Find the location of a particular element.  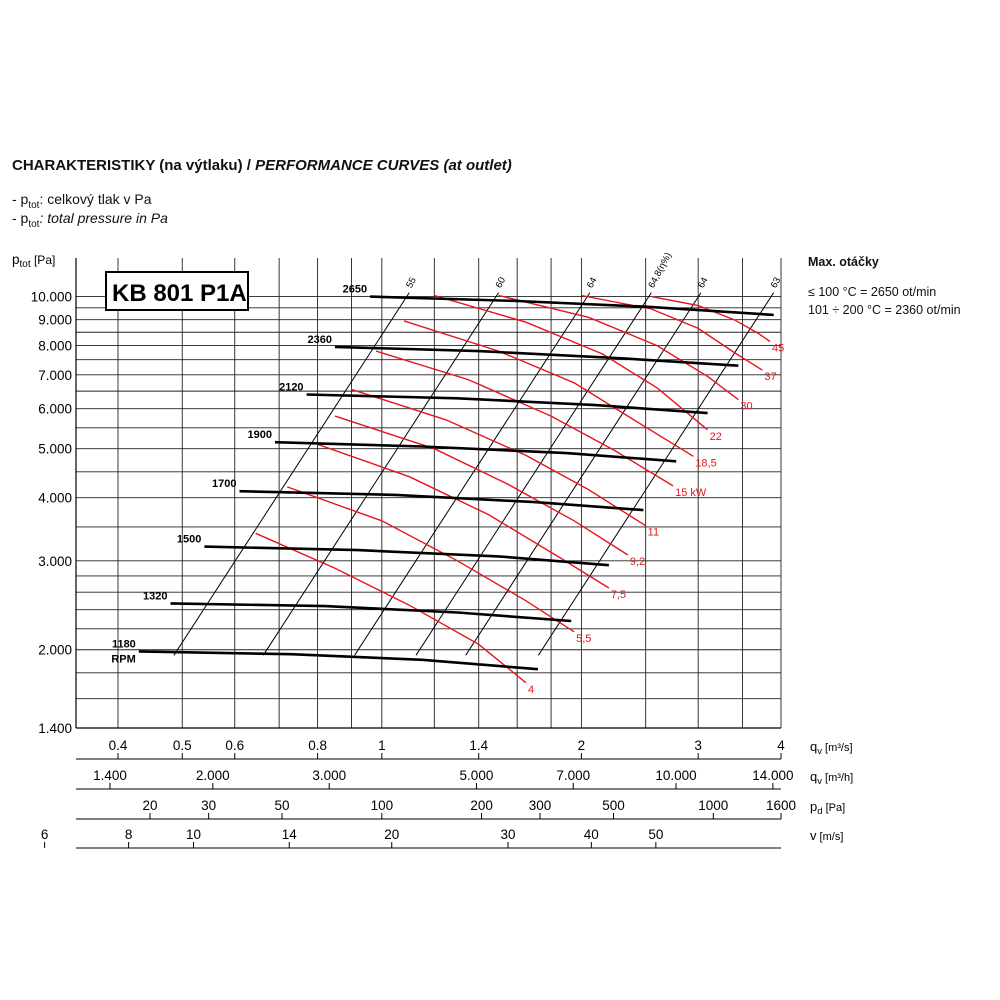

scale-tick-label: 6 is located at coordinates (45, 834).